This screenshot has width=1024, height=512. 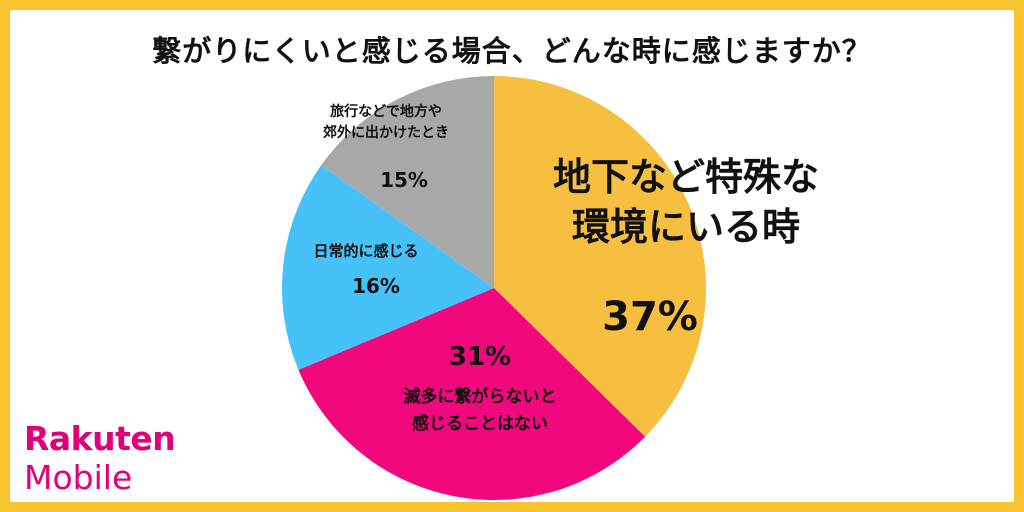 What do you see at coordinates (686, 227) in the screenshot?
I see `slice-label-0-line-1: 環境にいる時` at bounding box center [686, 227].